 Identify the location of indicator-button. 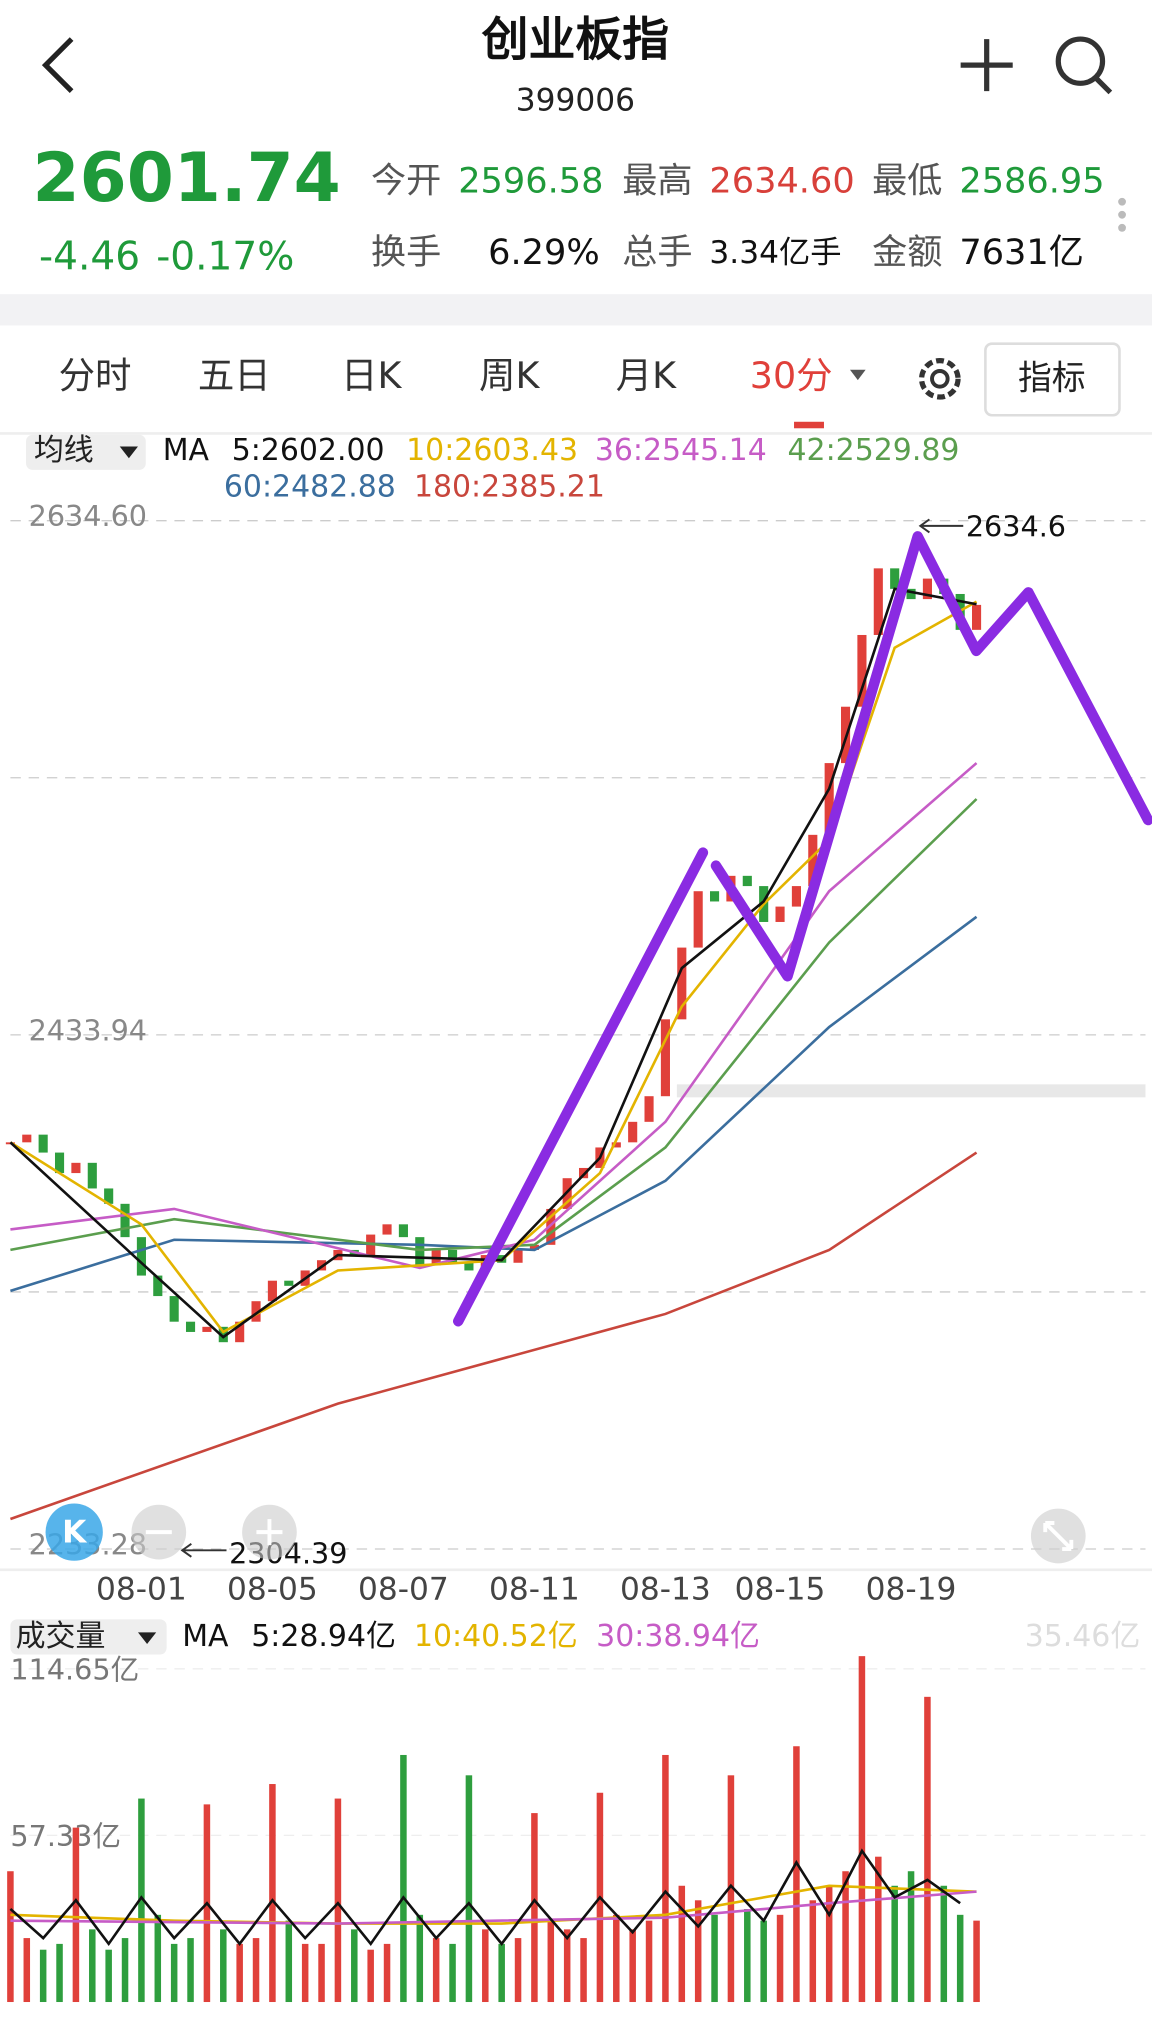
(1052, 379).